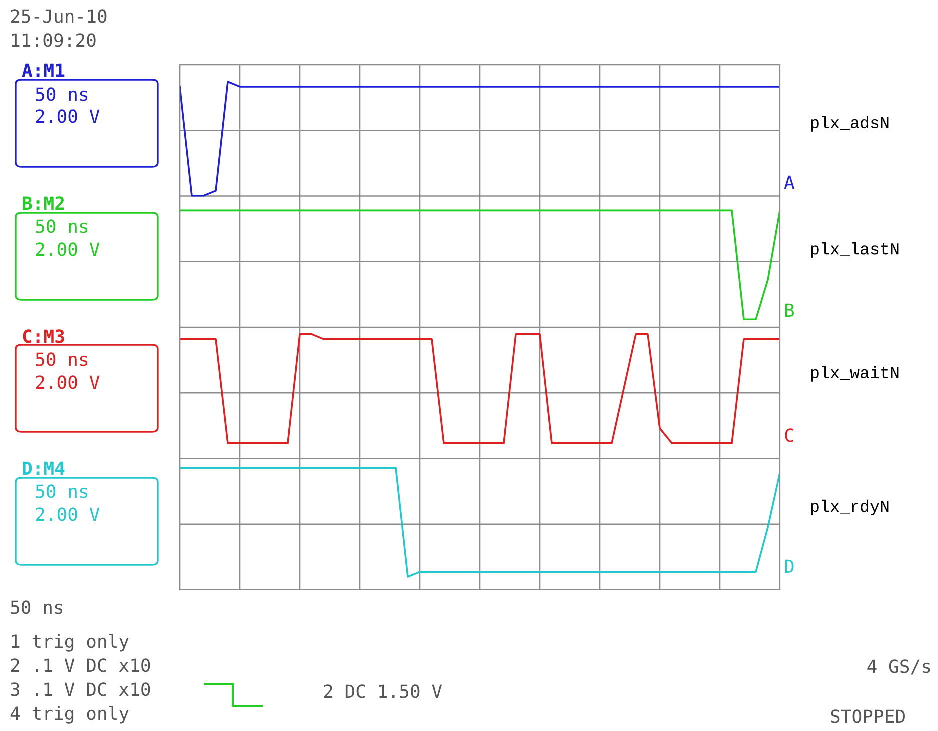 This screenshot has width=938, height=731. Describe the element at coordinates (850, 124) in the screenshot. I see `text: plx_adsN` at that location.